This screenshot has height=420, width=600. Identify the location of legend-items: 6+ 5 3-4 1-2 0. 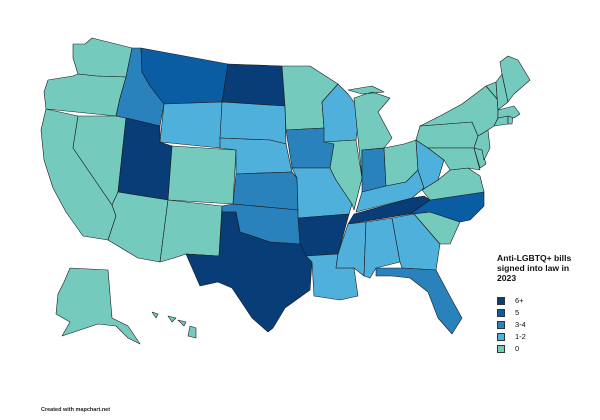
(547, 324).